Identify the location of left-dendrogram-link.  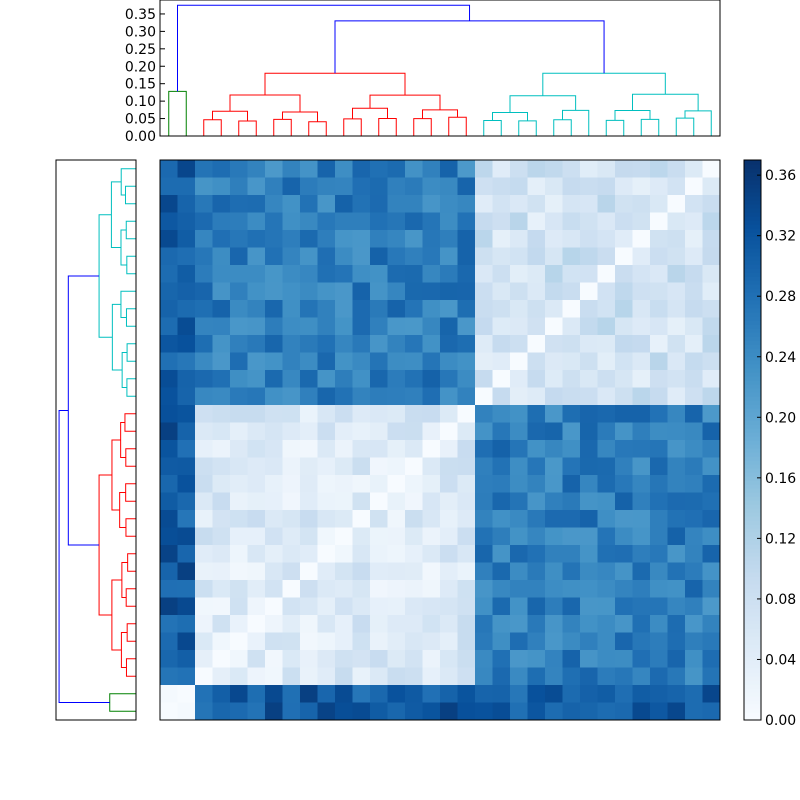
(105, 276).